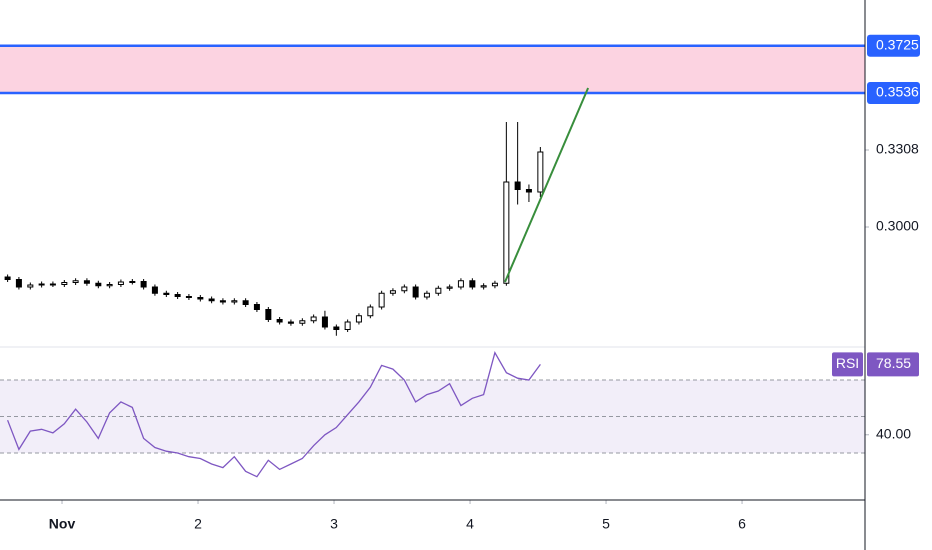 This screenshot has width=932, height=550. I want to click on rsi-value-badge, so click(893, 364).